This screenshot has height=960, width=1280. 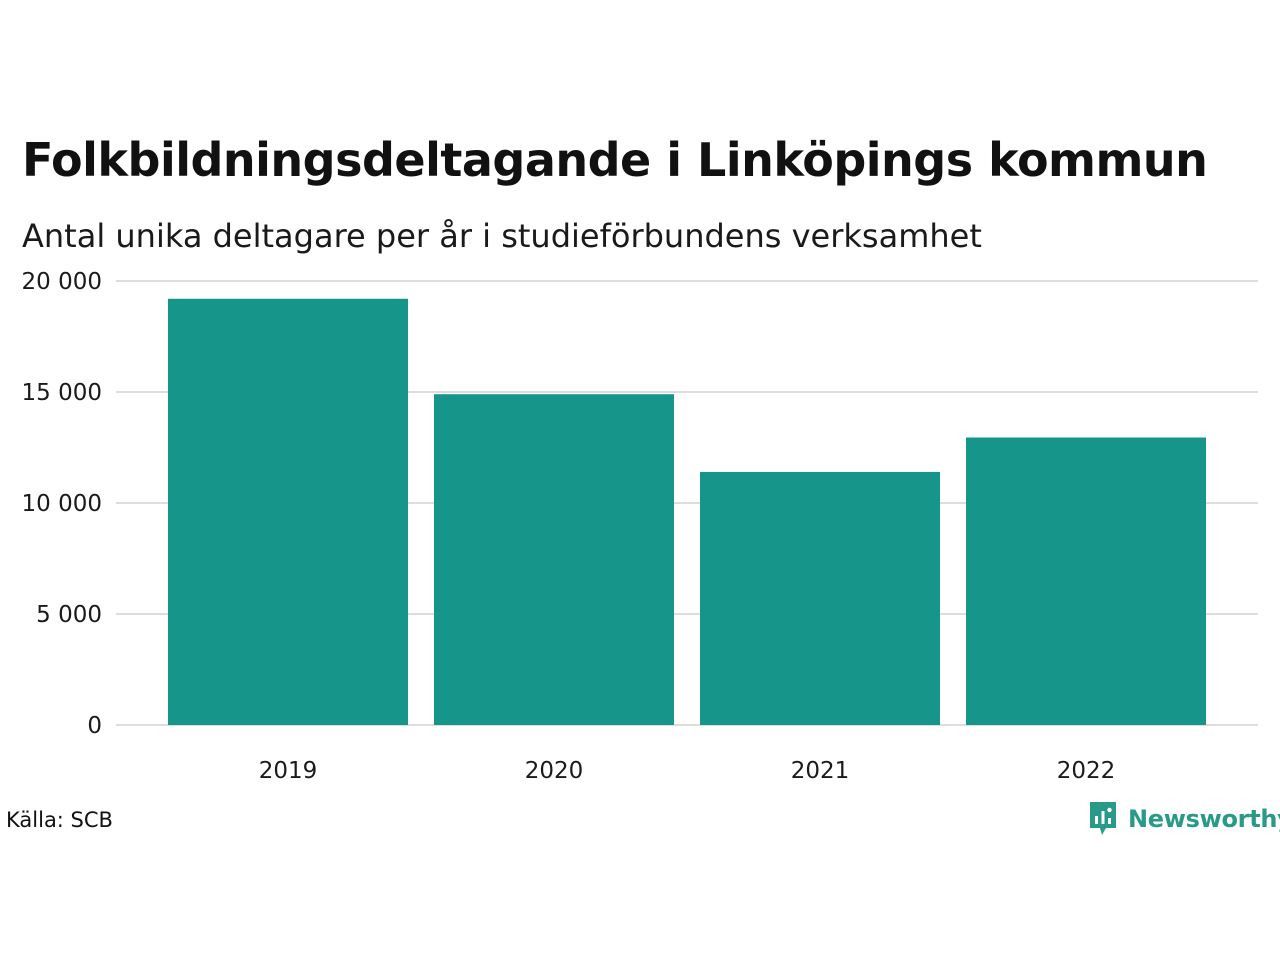 What do you see at coordinates (94, 726) in the screenshot?
I see `y-tick-label: 0` at bounding box center [94, 726].